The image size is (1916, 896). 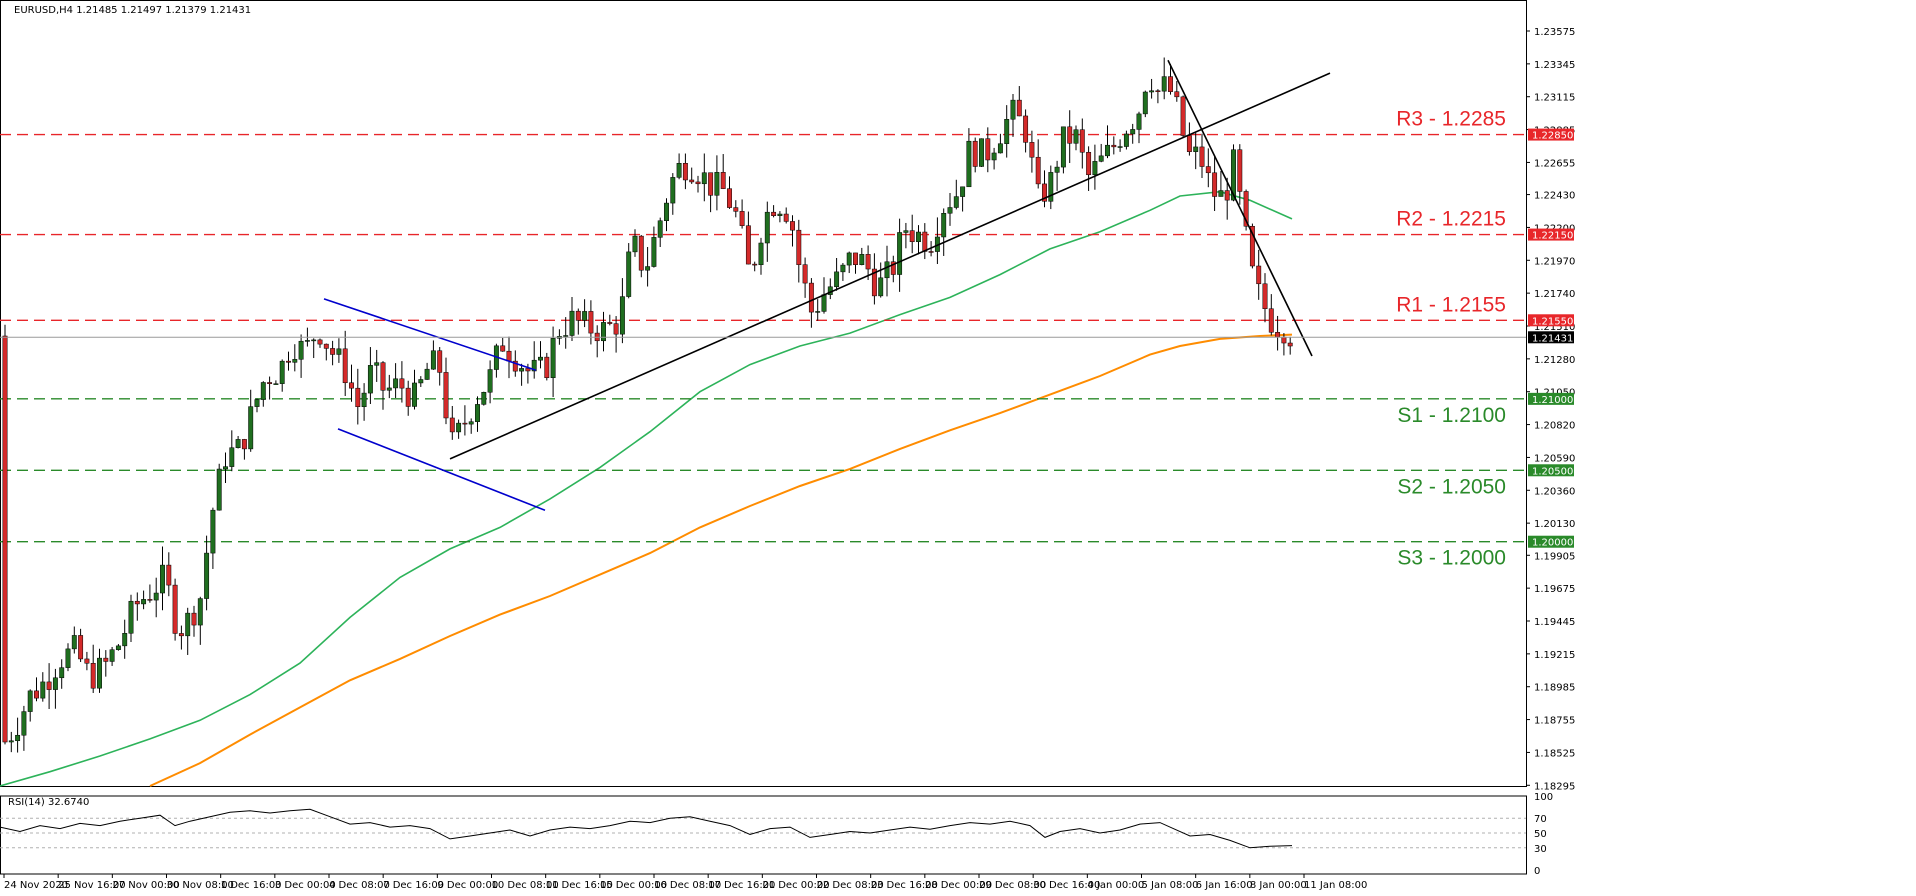 I want to click on price-tag-r2: 1.22150, so click(x=1551, y=235).